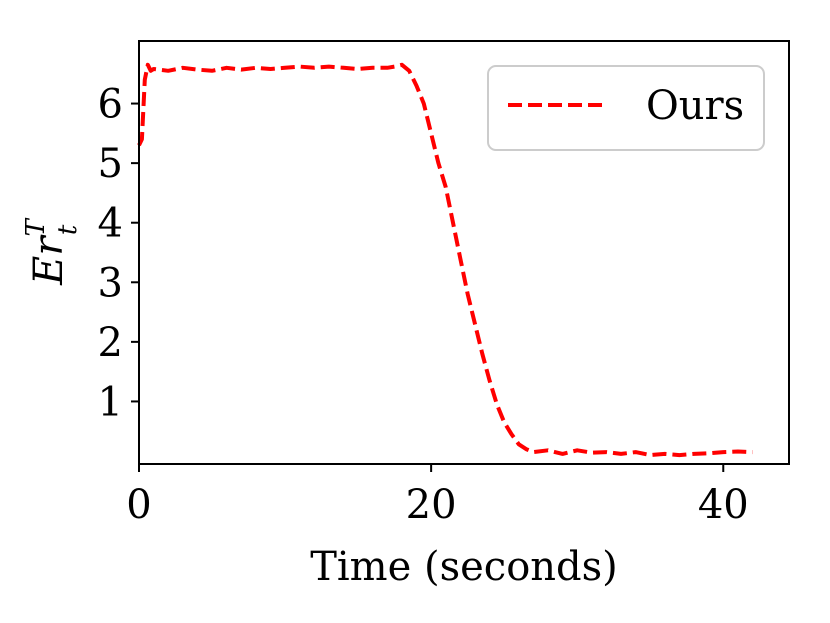 The image size is (830, 623). Describe the element at coordinates (138, 505) in the screenshot. I see `x-tick-label: 0` at that location.